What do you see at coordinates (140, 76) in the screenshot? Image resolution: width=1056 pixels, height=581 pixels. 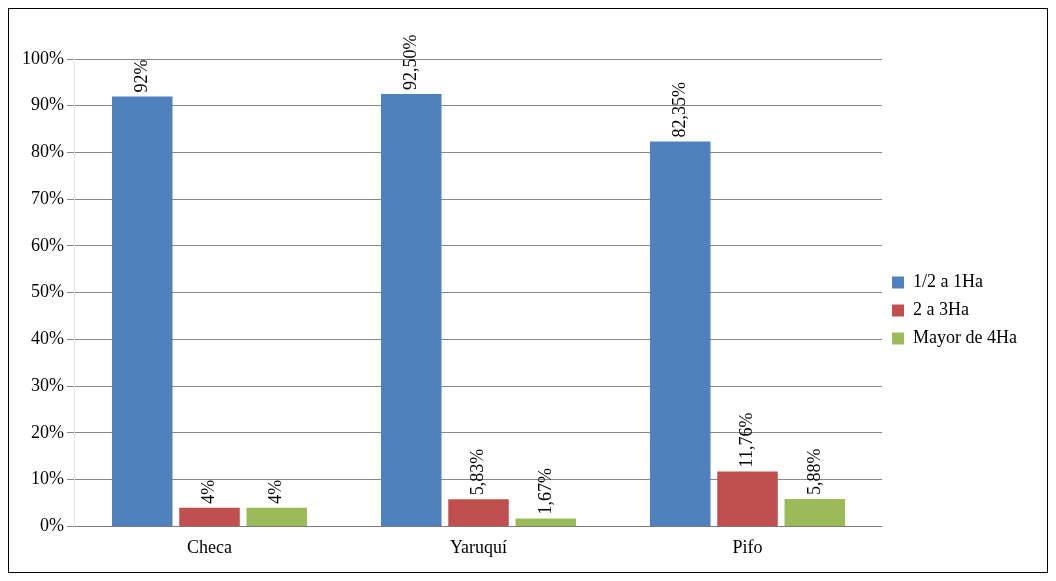 I see `data-label: 92%` at bounding box center [140, 76].